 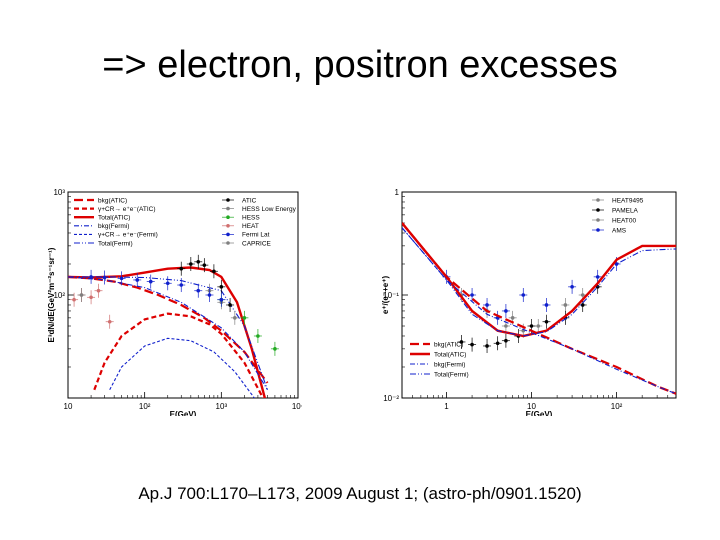 I want to click on legend-entry: Total(ATIC), so click(x=114, y=218).